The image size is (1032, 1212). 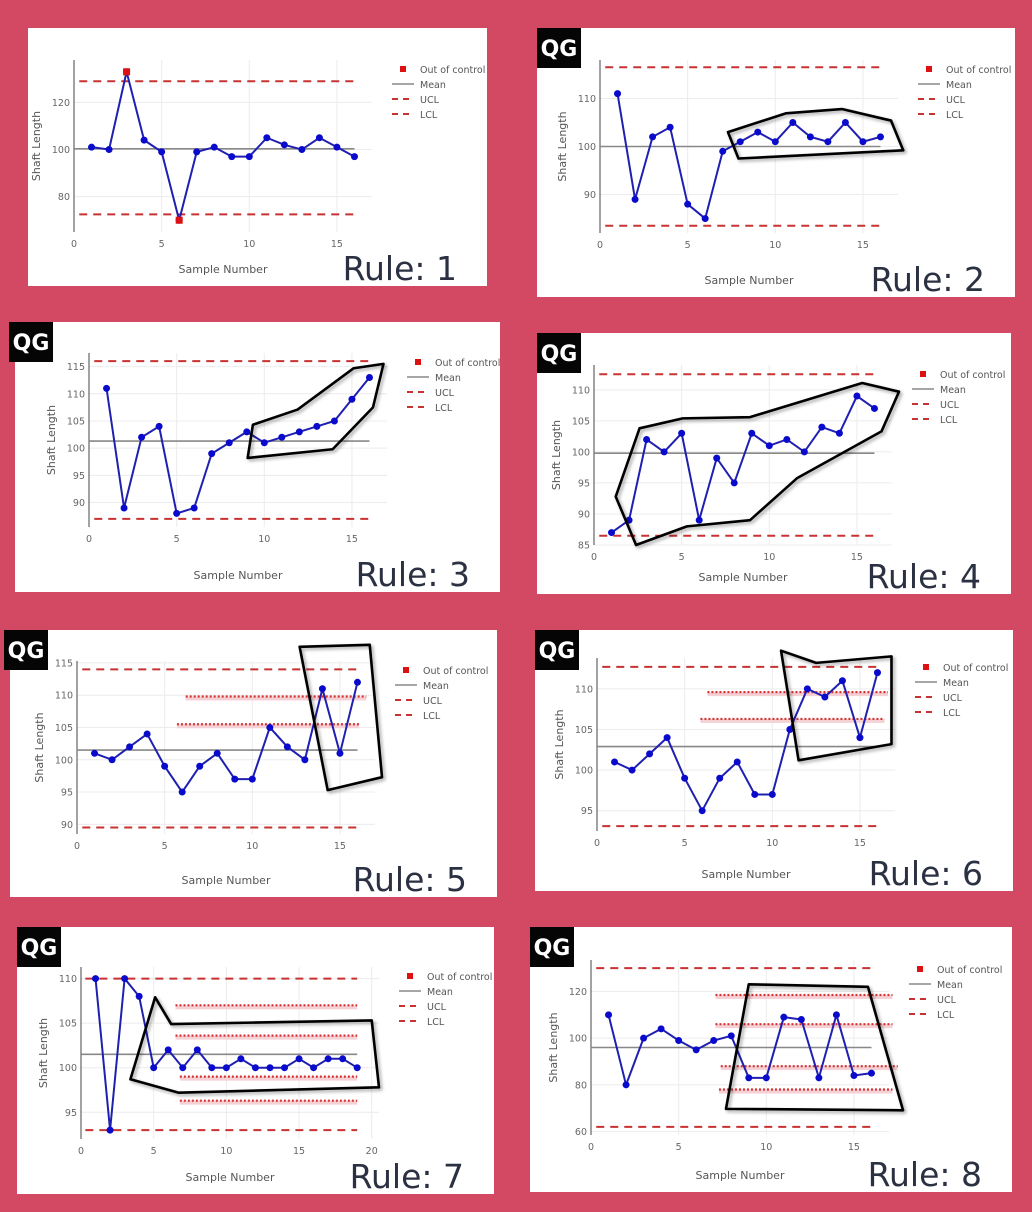 What do you see at coordinates (400, 268) in the screenshot?
I see `chart-title: Rule: 1` at bounding box center [400, 268].